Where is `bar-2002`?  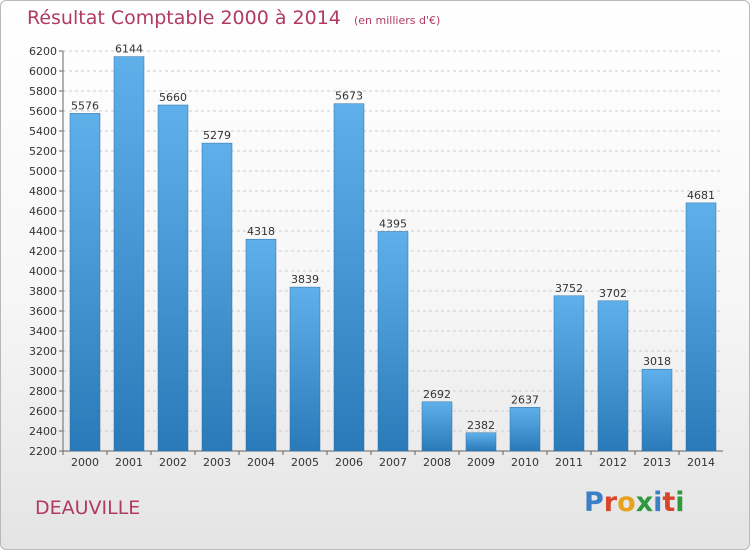 bar-2002 is located at coordinates (173, 278).